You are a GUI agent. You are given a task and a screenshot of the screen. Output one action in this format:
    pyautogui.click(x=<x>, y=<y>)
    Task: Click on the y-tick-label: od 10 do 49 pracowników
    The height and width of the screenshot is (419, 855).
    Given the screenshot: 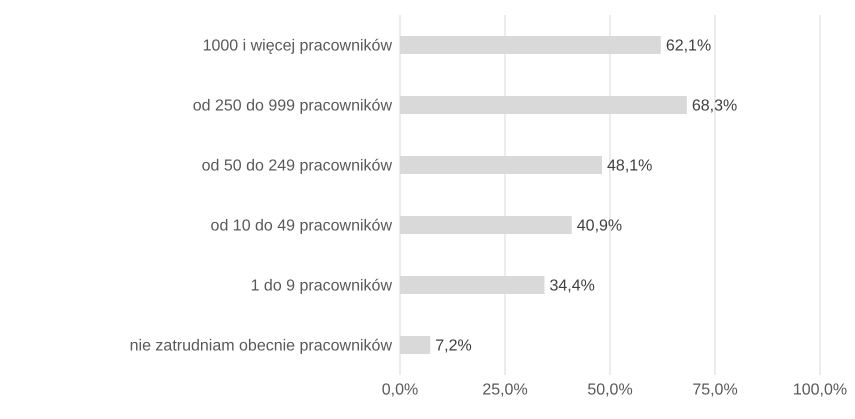 What is the action you would take?
    pyautogui.click(x=301, y=226)
    